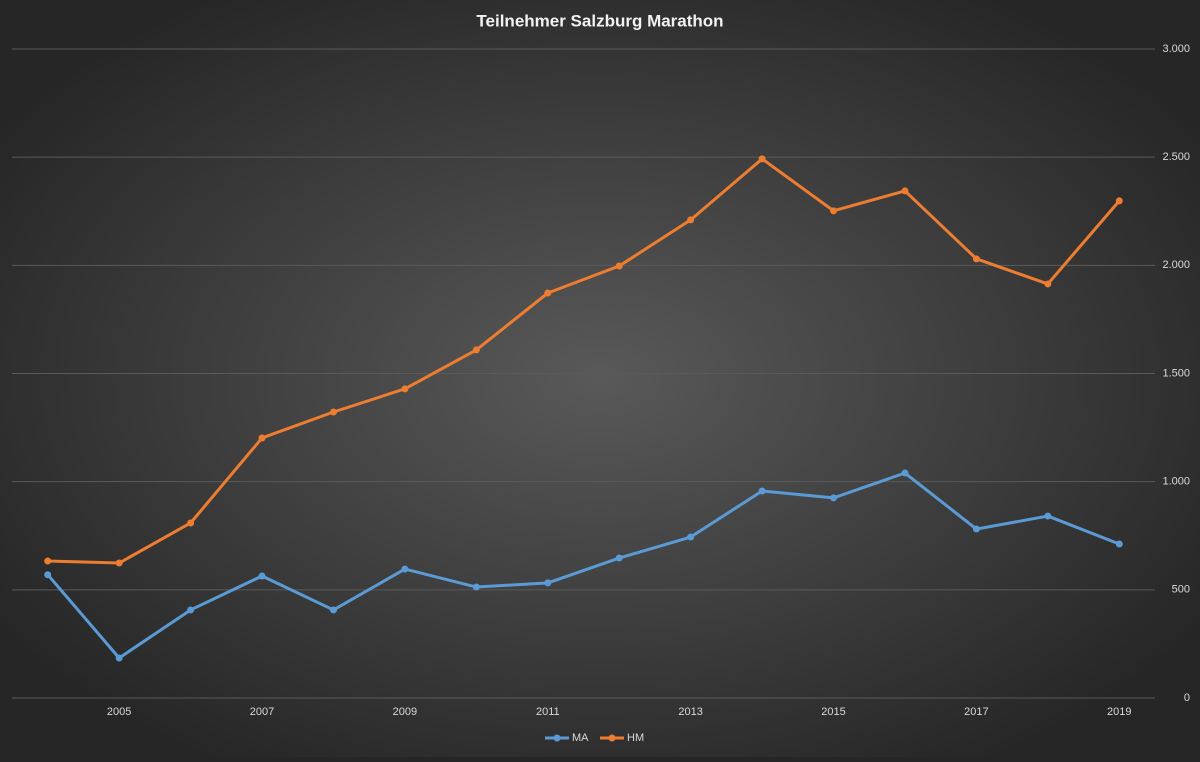 This screenshot has height=762, width=1200. What do you see at coordinates (635, 738) in the screenshot?
I see `legend-label: HM` at bounding box center [635, 738].